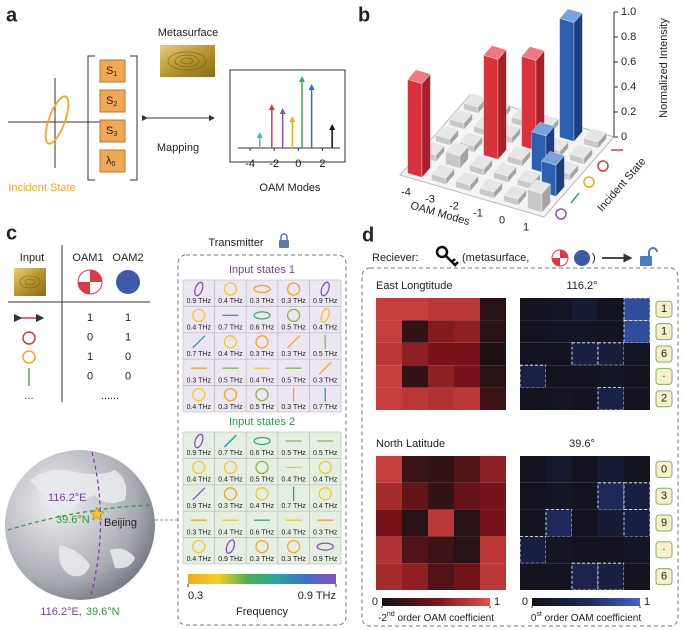 The height and width of the screenshot is (630, 685). I want to click on colorbar-tick-label: 1, so click(647, 602).